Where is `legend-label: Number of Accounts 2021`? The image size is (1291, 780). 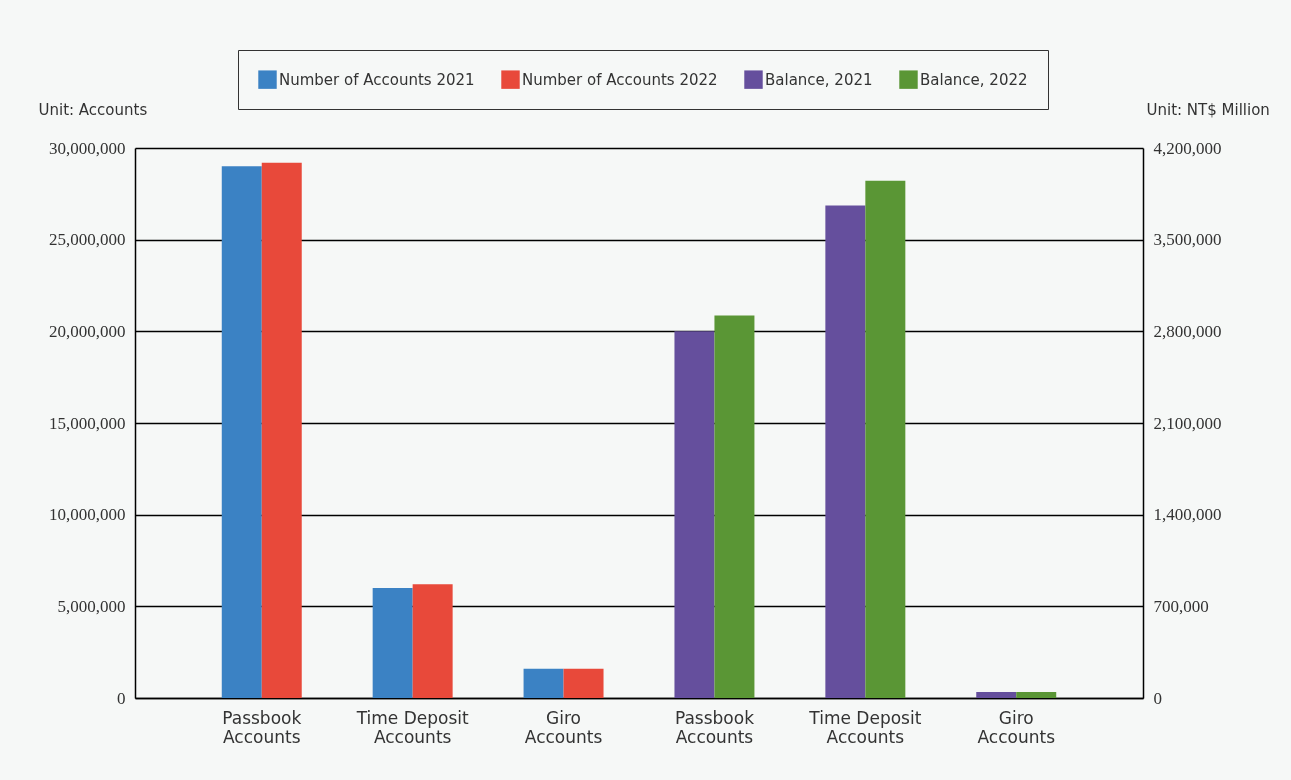 legend-label: Number of Accounts 2021 is located at coordinates (377, 79).